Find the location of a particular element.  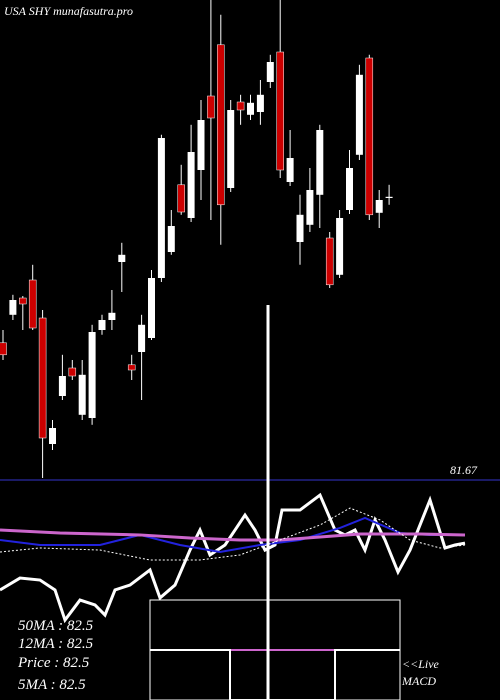

macd-title: MACD is located at coordinates (418, 681).